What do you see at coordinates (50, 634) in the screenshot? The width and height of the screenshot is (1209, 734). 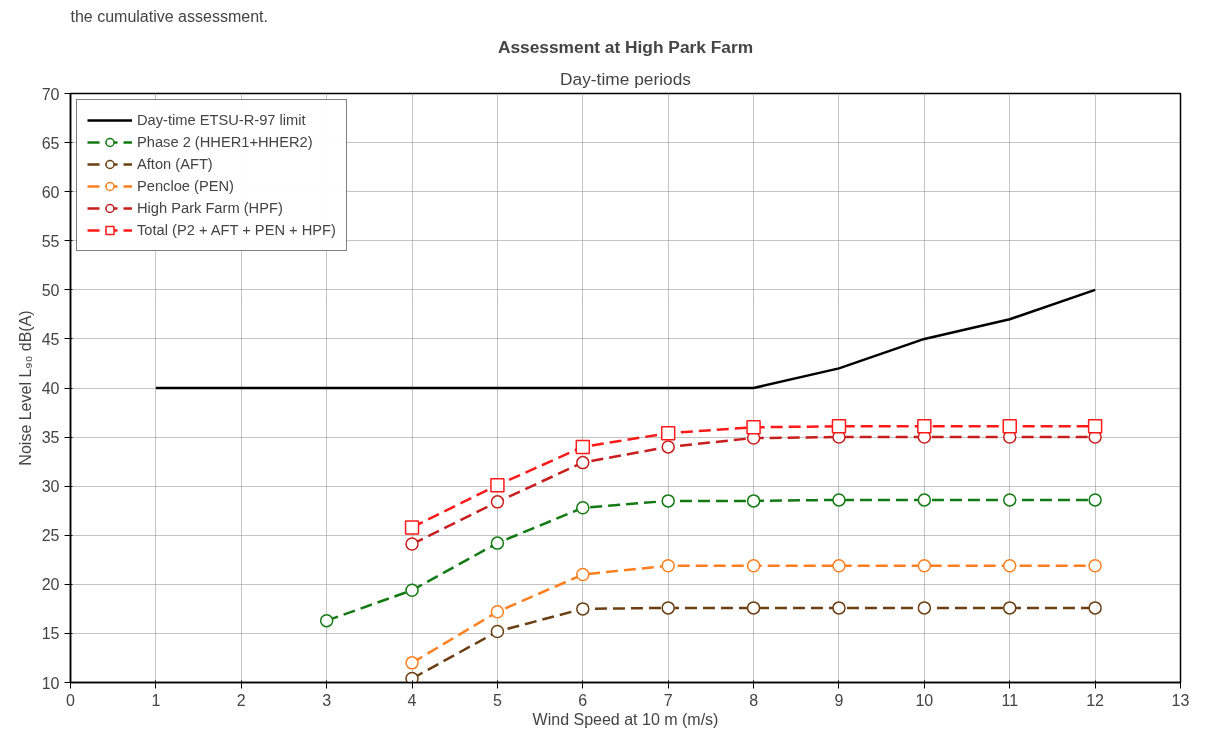 I see `y-tick-label: 15` at bounding box center [50, 634].